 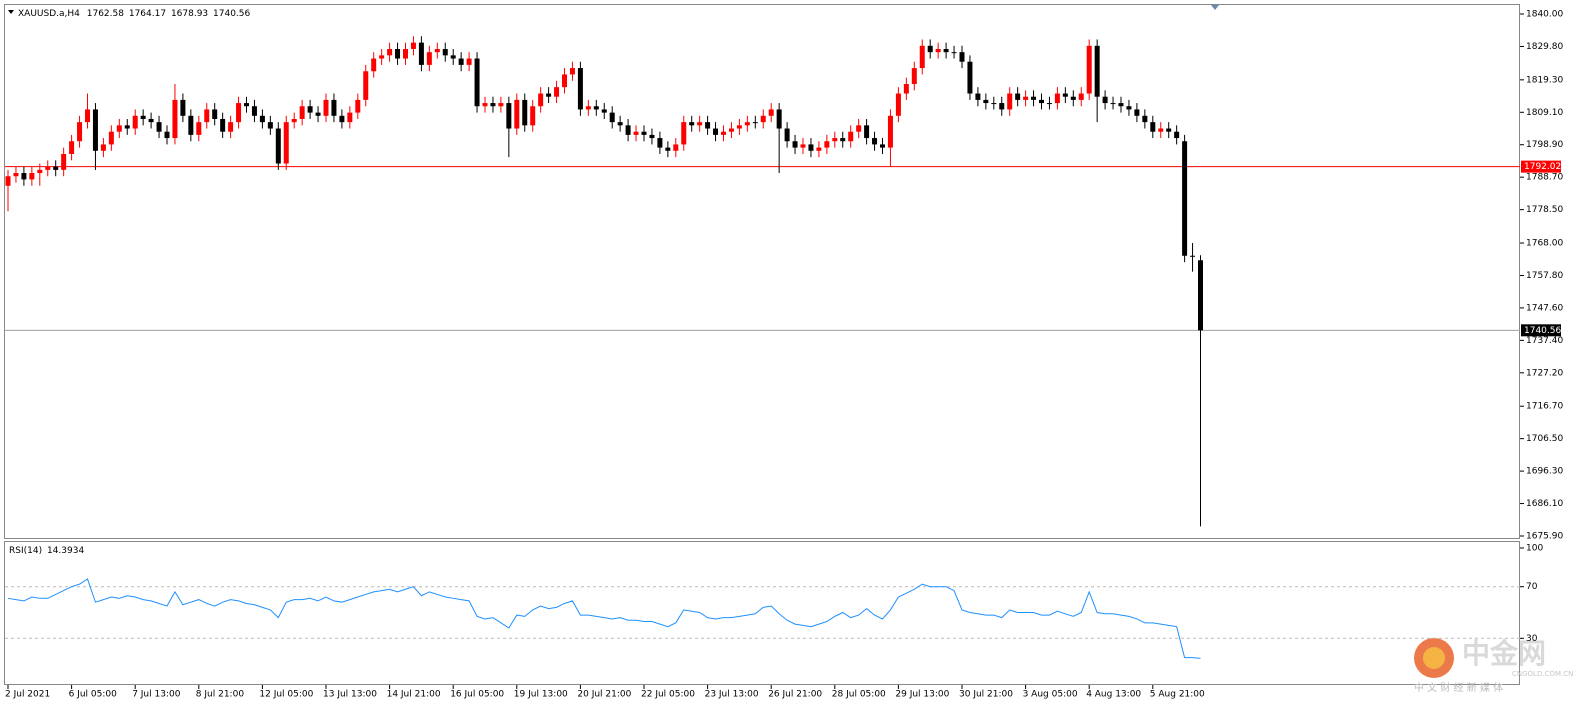 I want to click on x-tick-label: 6 Jul 05:00, so click(x=93, y=695).